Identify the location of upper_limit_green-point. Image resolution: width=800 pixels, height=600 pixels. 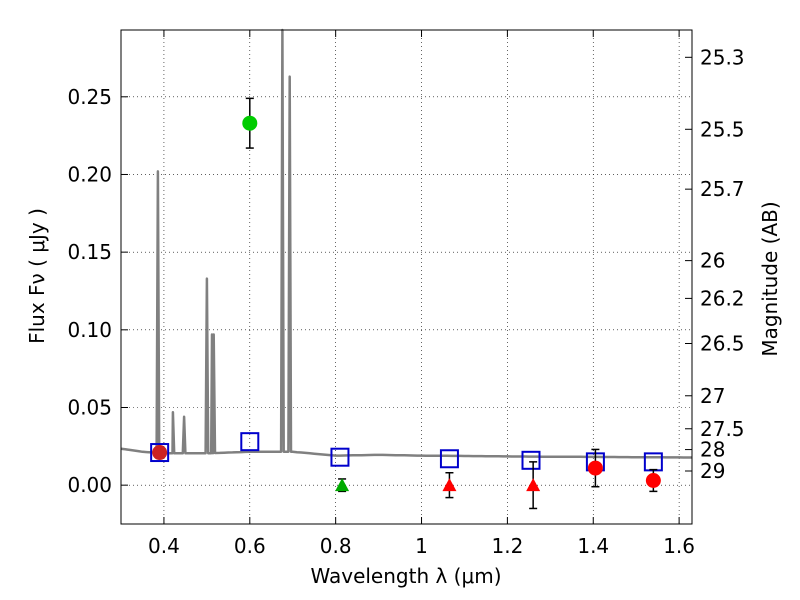
(342, 485).